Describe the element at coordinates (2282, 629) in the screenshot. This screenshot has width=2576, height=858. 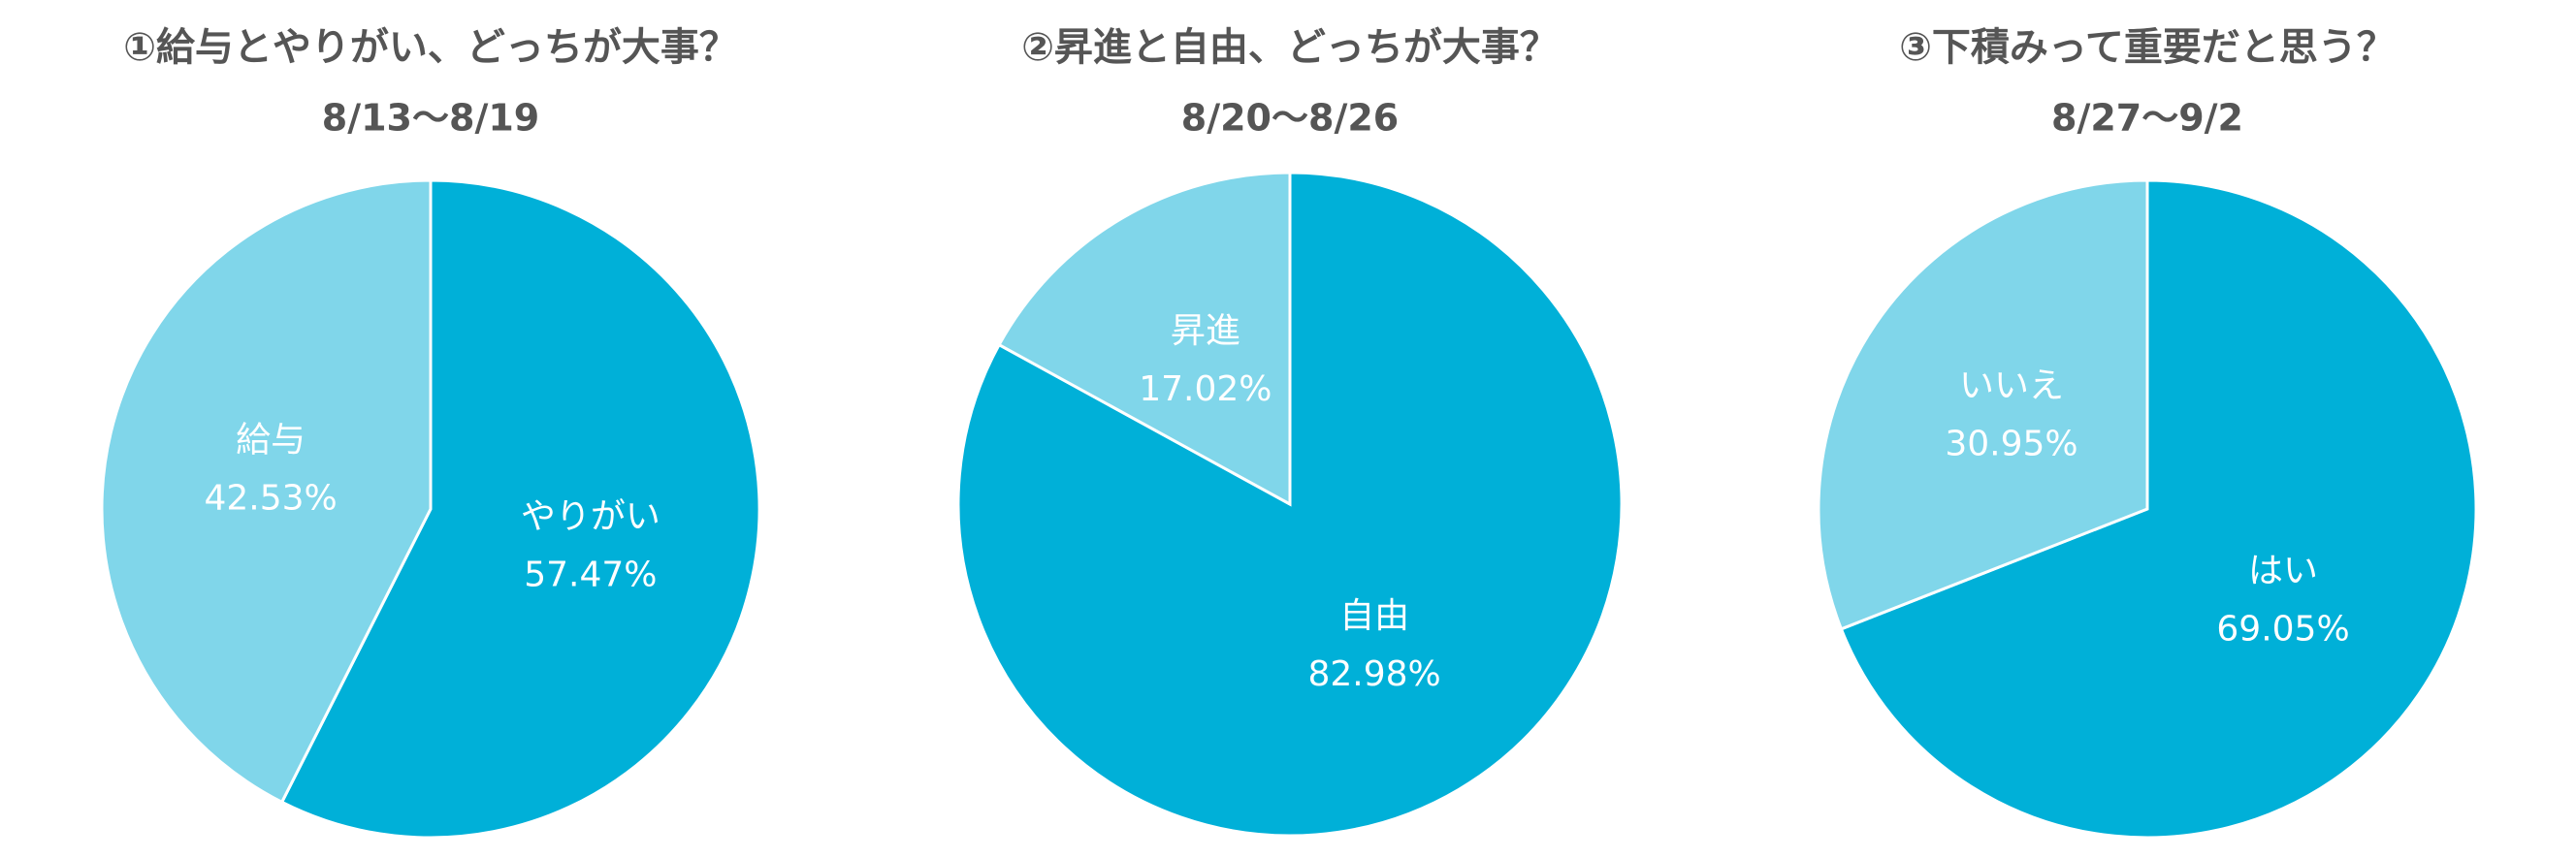
I see `slice-value-label: 69.05%` at that location.